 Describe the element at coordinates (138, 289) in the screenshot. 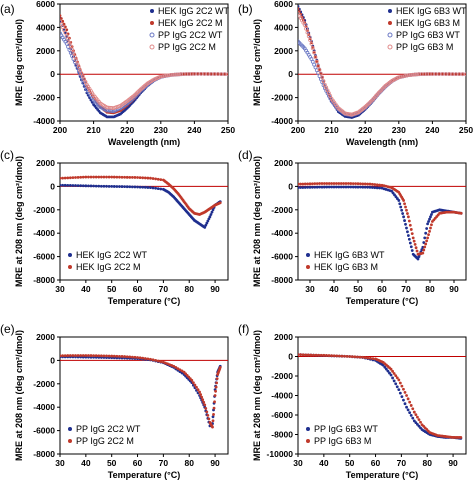

I see `x-tick-label: 60` at that location.